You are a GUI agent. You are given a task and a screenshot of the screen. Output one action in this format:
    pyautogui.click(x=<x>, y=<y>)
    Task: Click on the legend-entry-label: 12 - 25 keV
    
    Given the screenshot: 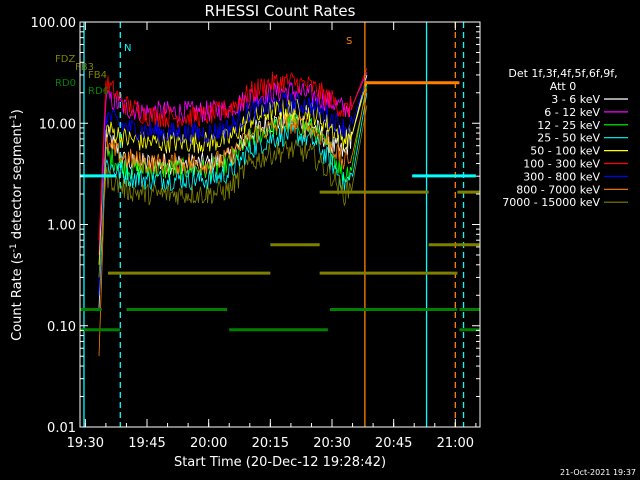 What is the action you would take?
    pyautogui.click(x=568, y=125)
    